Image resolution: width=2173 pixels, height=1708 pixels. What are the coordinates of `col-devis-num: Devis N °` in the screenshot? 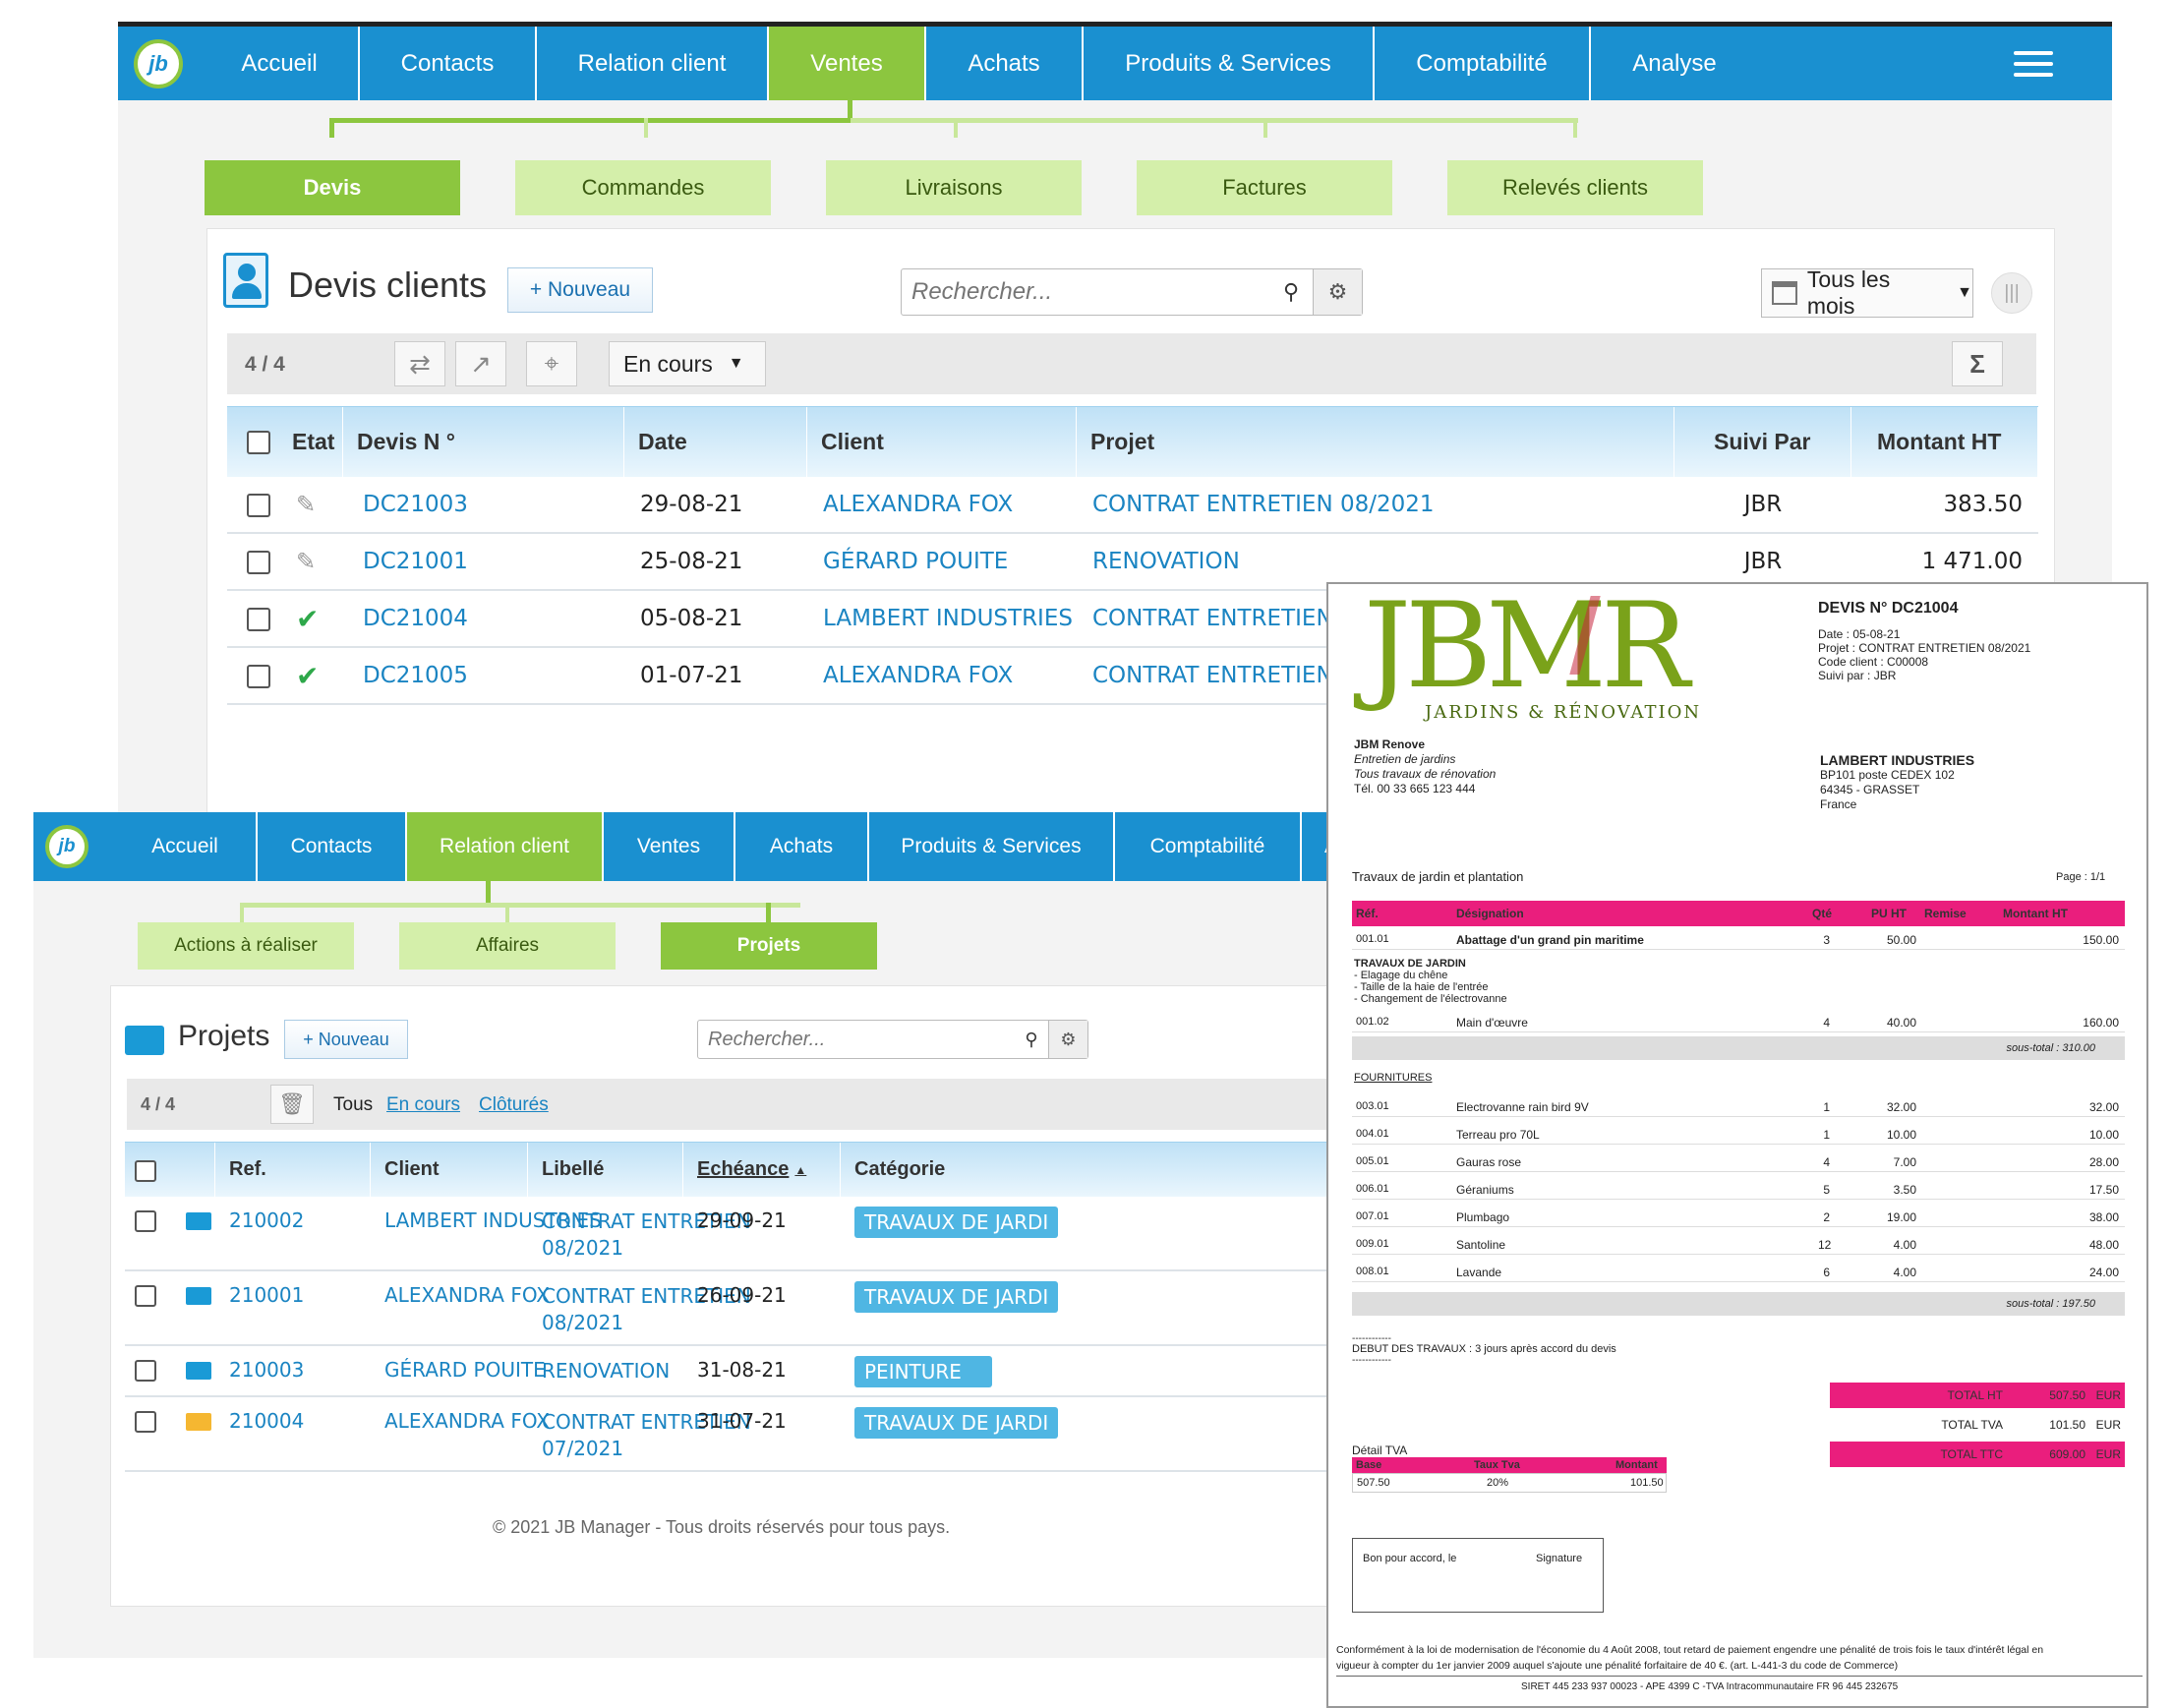 It's located at (483, 442).